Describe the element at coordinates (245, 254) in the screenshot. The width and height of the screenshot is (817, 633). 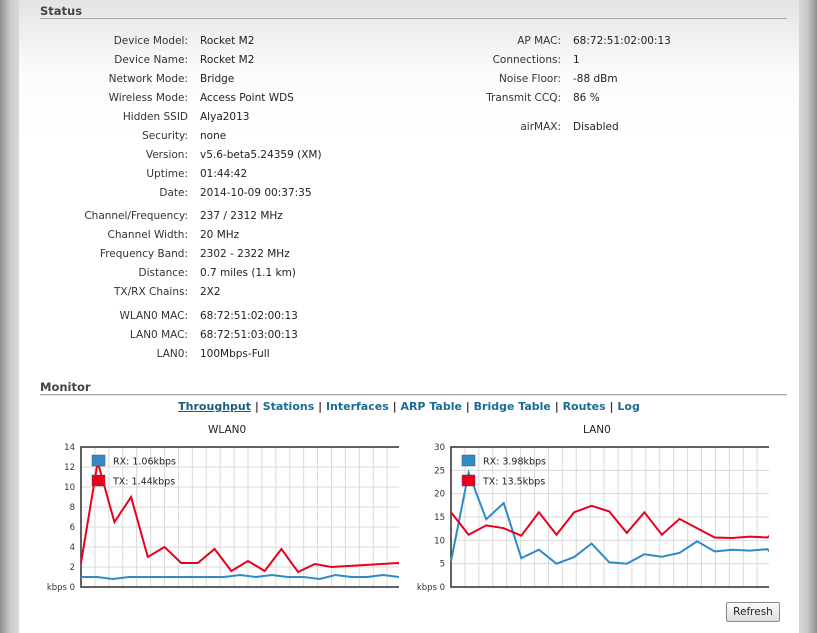
I see `left-value: 2302 - 2322 MHz` at that location.